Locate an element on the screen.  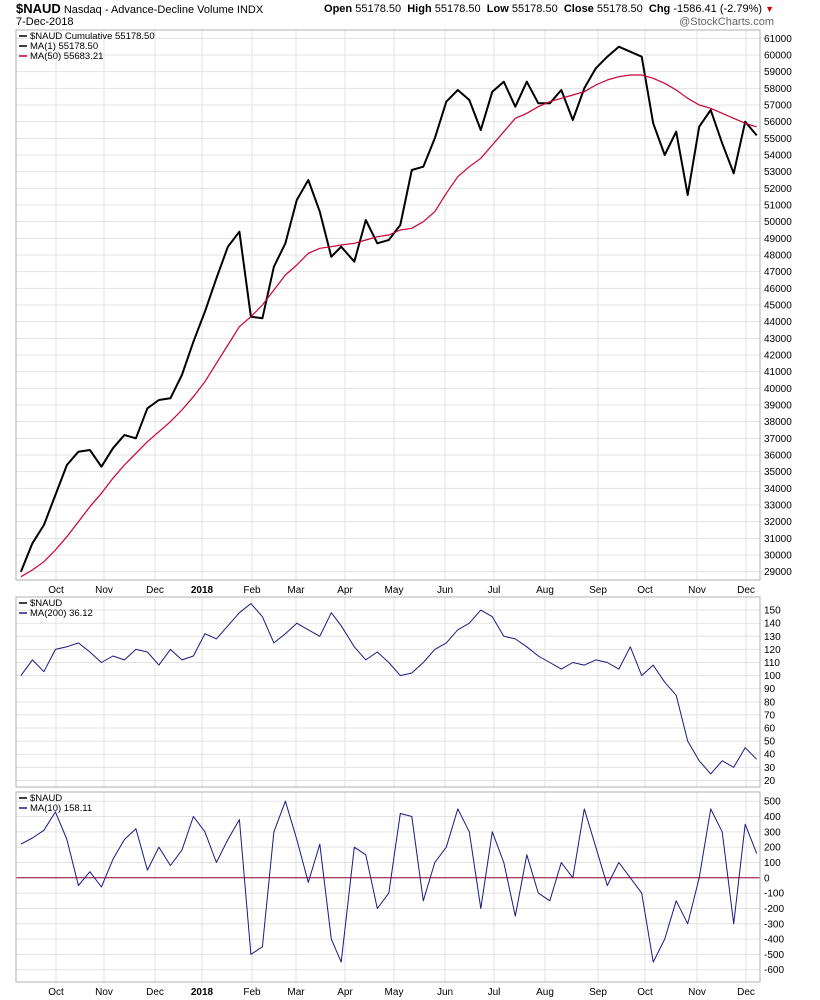
symbol-exchange: INDX is located at coordinates (250, 10).